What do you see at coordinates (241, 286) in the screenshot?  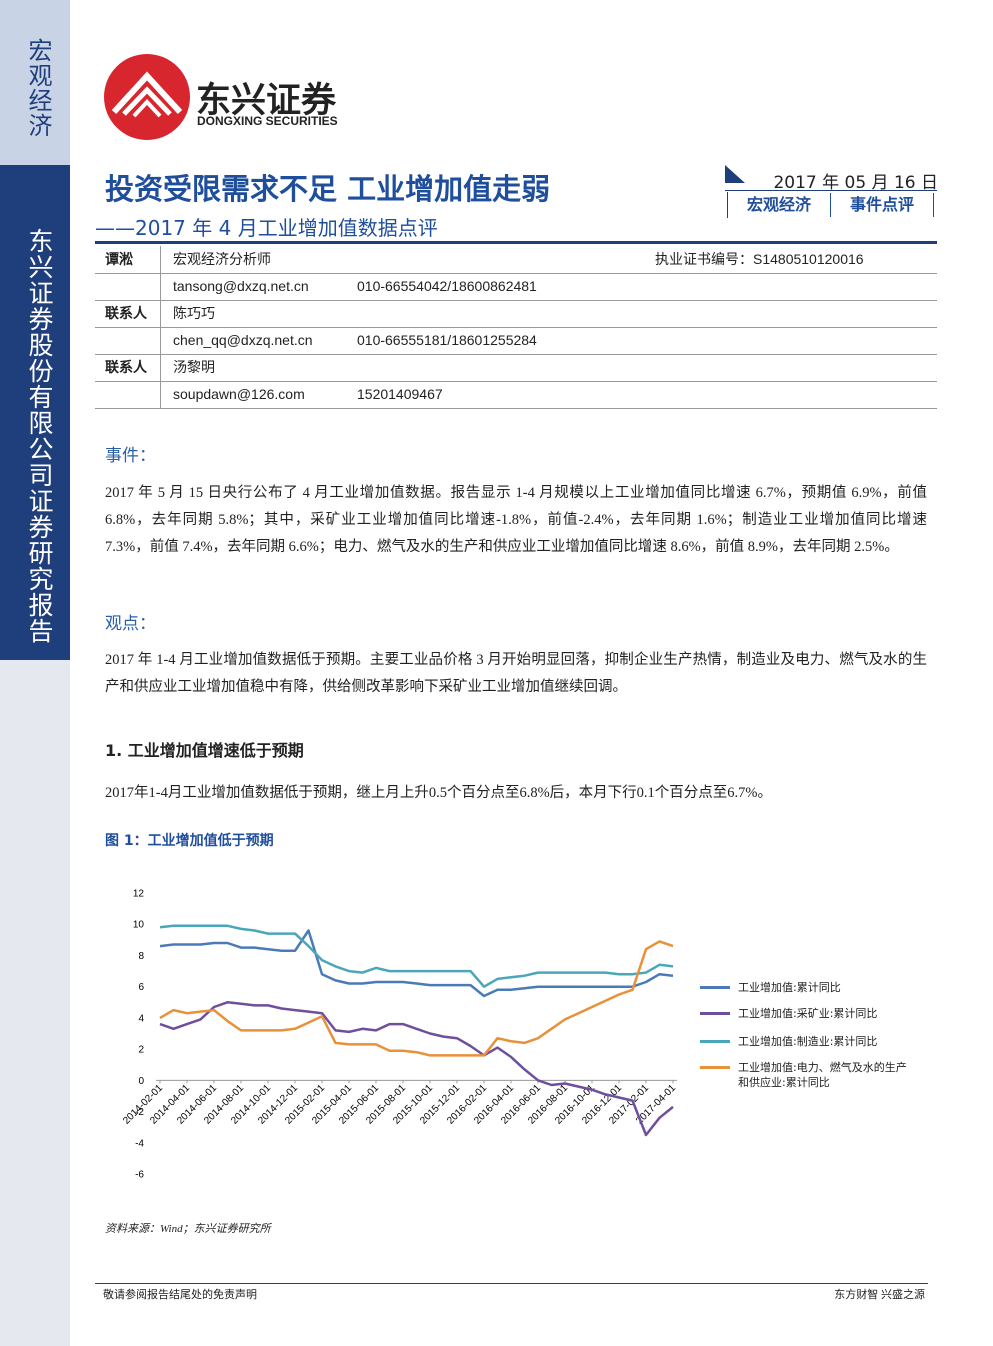 I see `contact-cell: tansong@dxzq.net.cn` at bounding box center [241, 286].